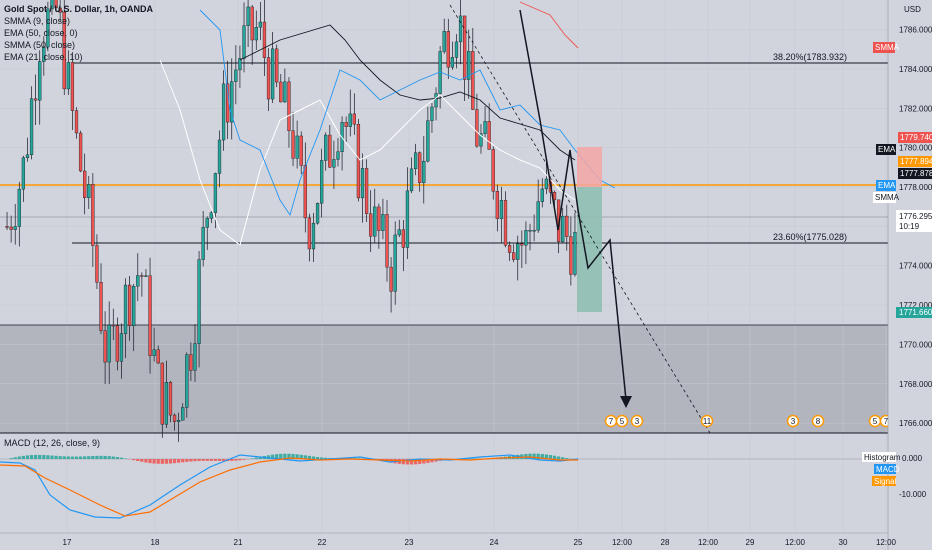  What do you see at coordinates (887, 185) in the screenshot?
I see `ema-mid-label: EMA` at bounding box center [887, 185].